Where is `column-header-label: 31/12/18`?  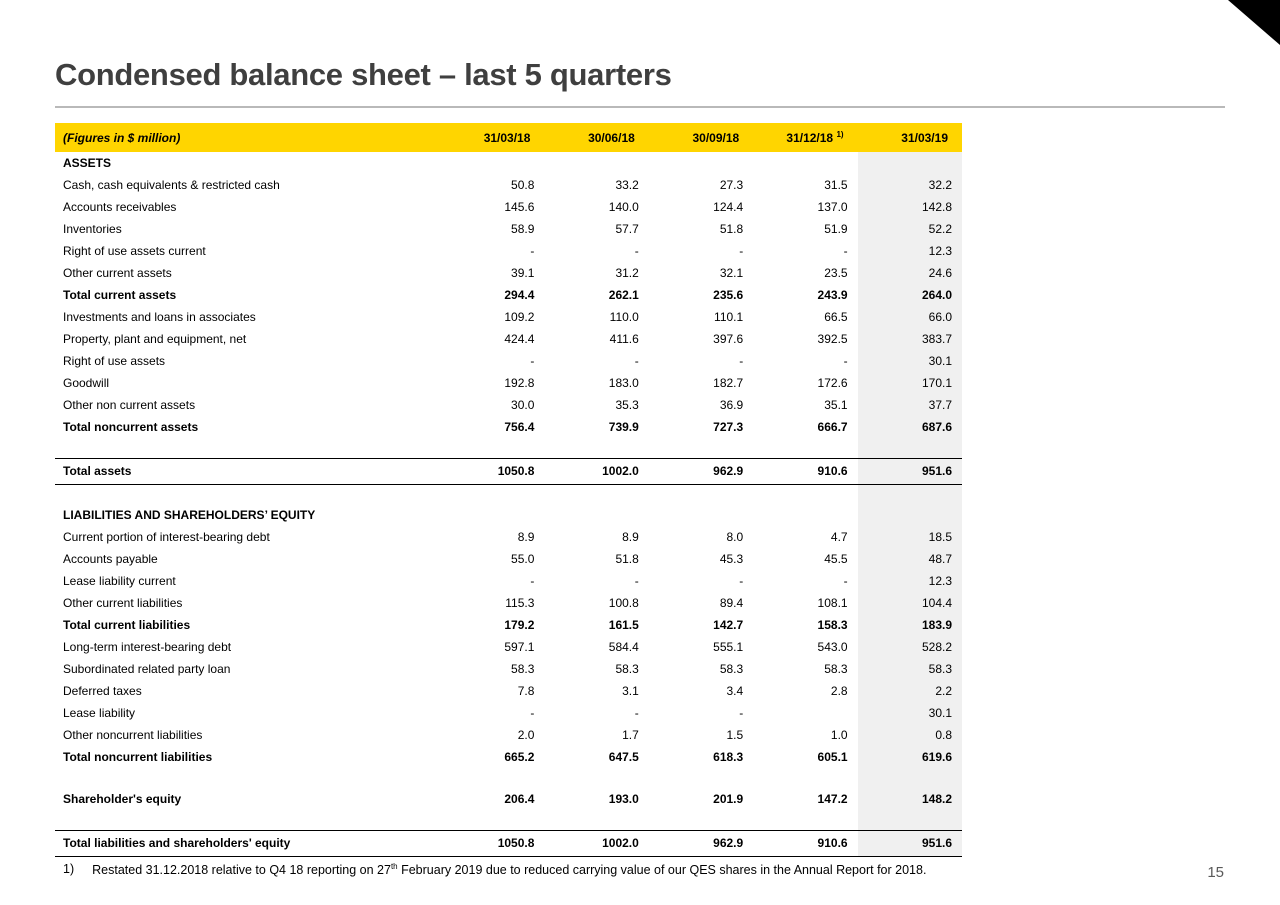 column-header-label: 31/12/18 is located at coordinates (810, 138).